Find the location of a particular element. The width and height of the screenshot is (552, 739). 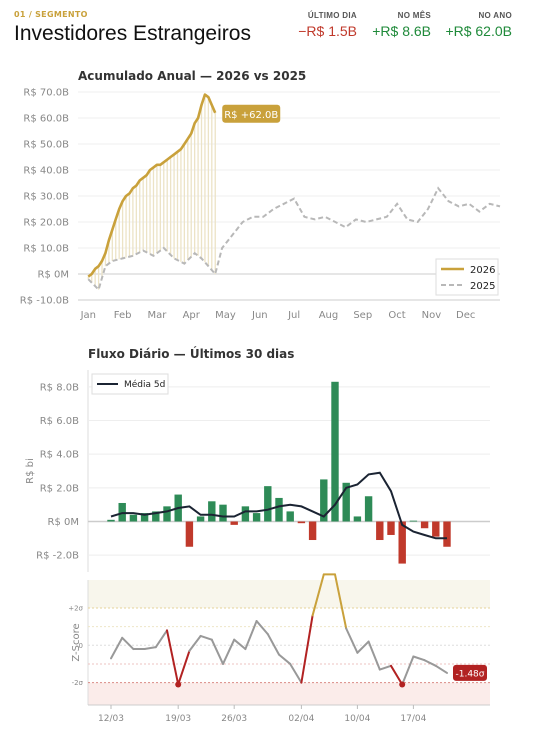

end-value-badge is located at coordinates (251, 113).